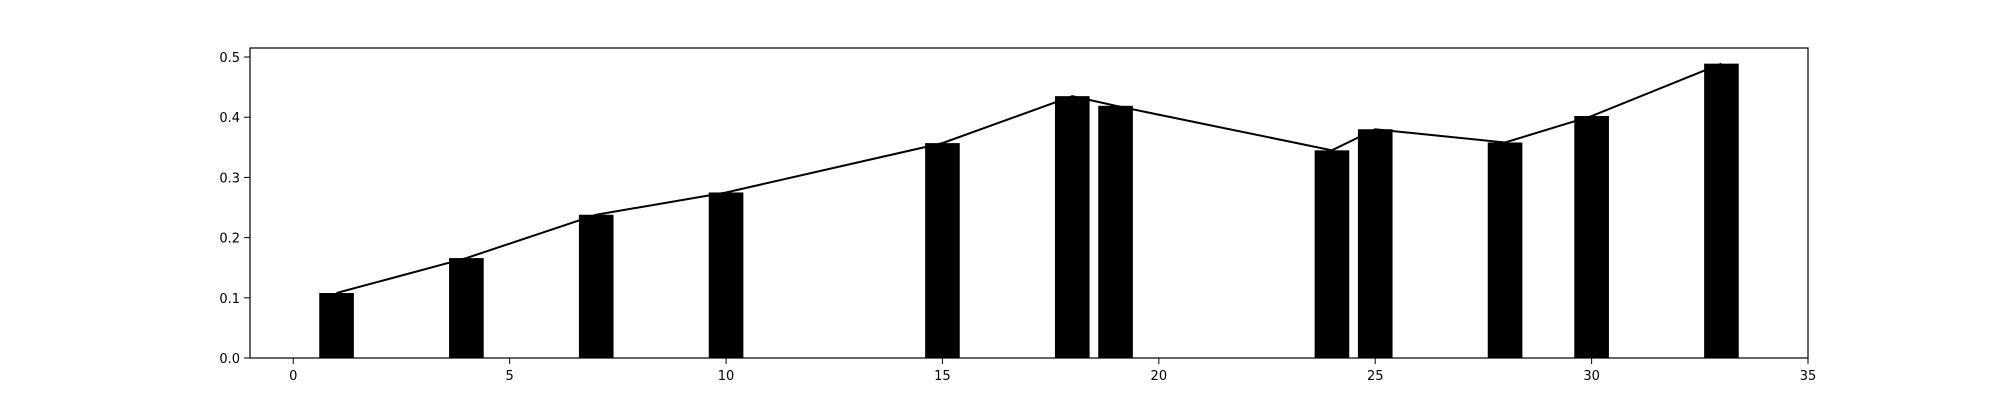  Describe the element at coordinates (229, 239) in the screenshot. I see `y-tick-label: 0.2` at that location.